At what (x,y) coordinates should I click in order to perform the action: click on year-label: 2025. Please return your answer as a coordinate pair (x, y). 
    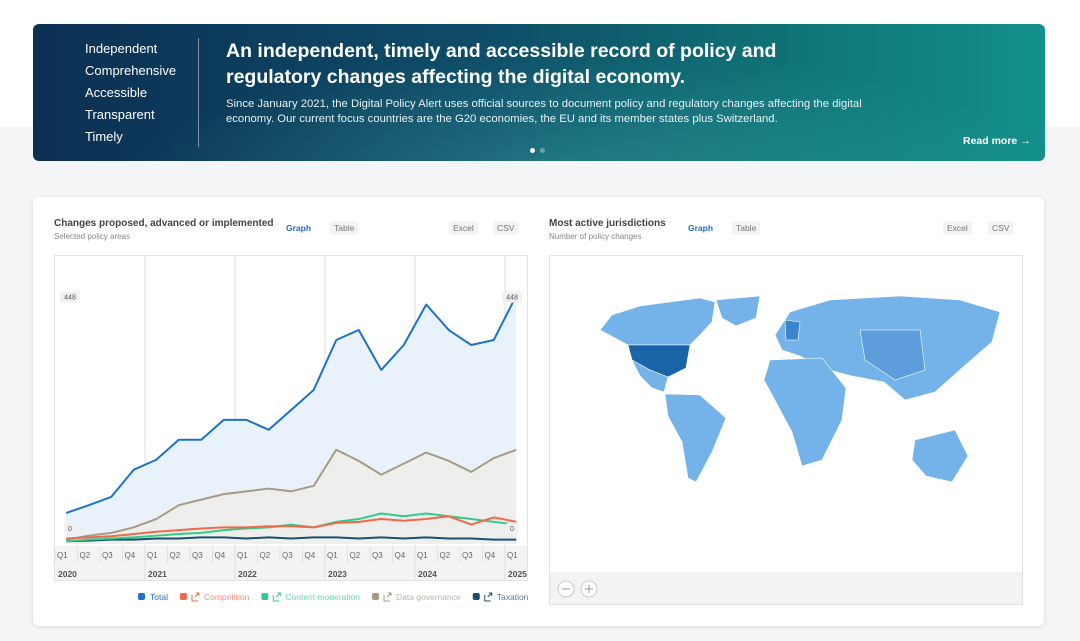
    Looking at the image, I should click on (517, 574).